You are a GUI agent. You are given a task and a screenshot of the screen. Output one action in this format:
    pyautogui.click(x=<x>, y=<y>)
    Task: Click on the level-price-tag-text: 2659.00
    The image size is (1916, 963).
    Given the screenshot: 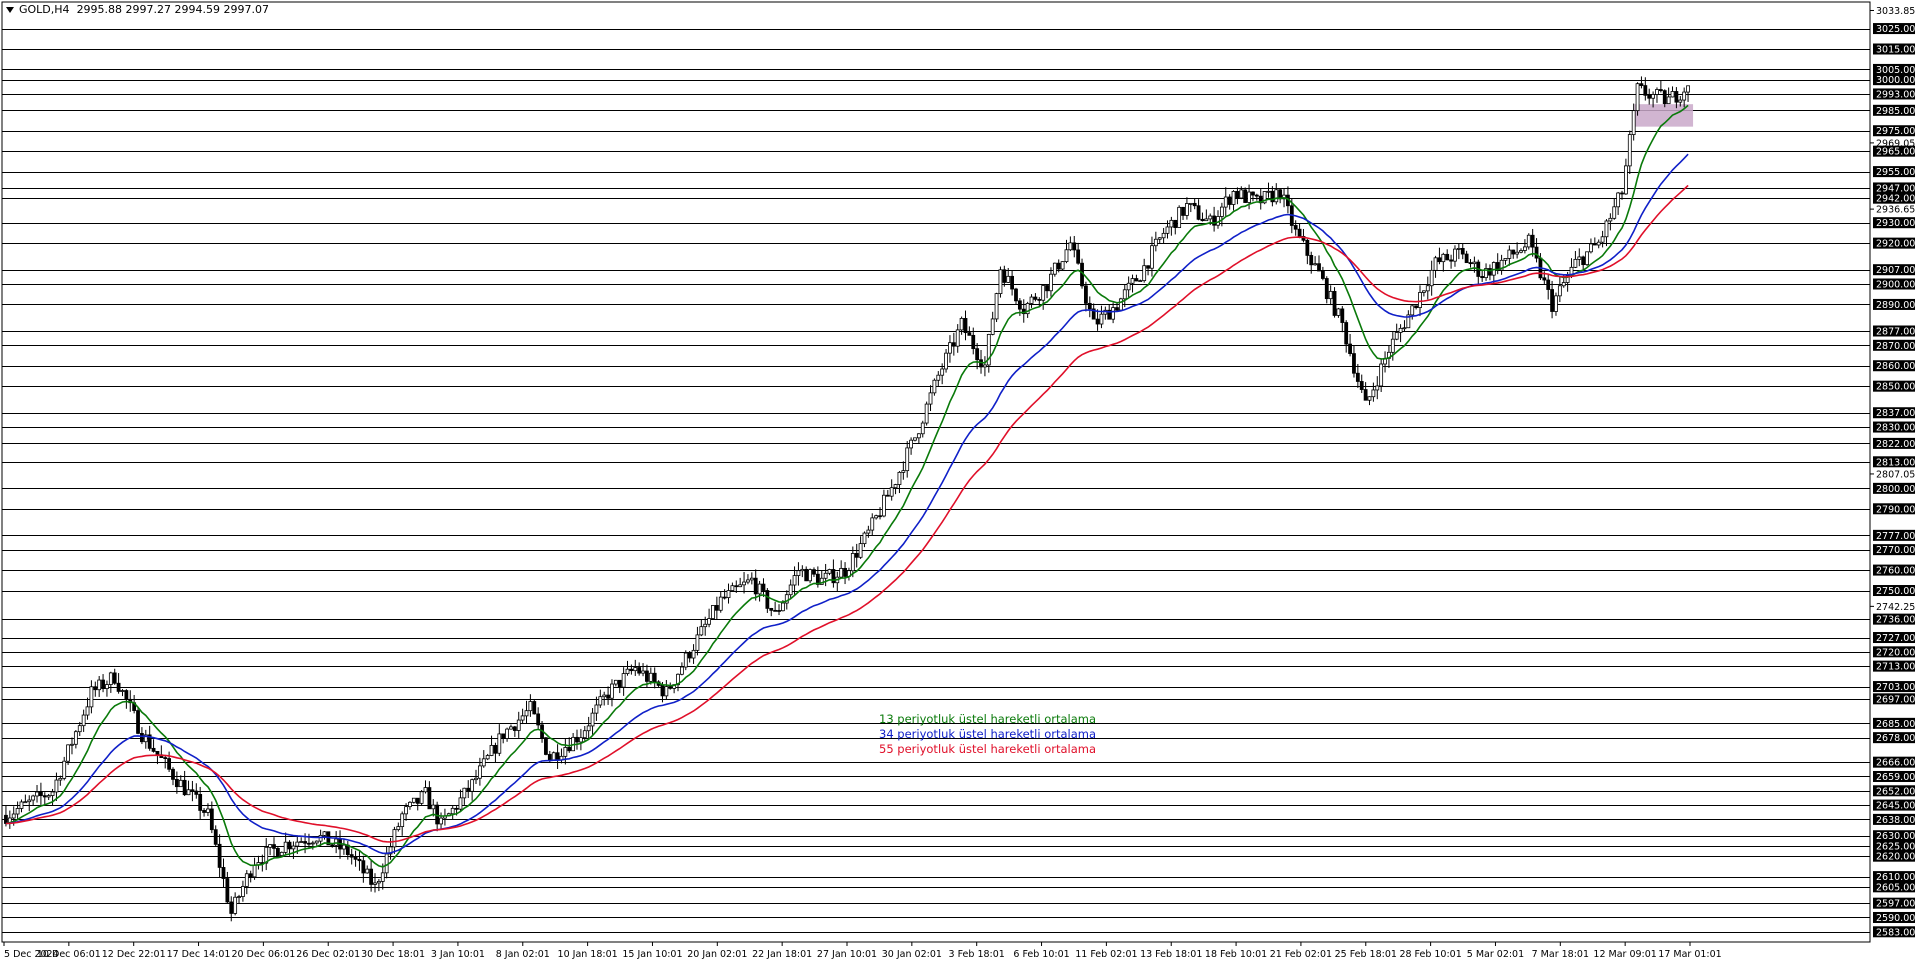 What is the action you would take?
    pyautogui.click(x=1895, y=777)
    